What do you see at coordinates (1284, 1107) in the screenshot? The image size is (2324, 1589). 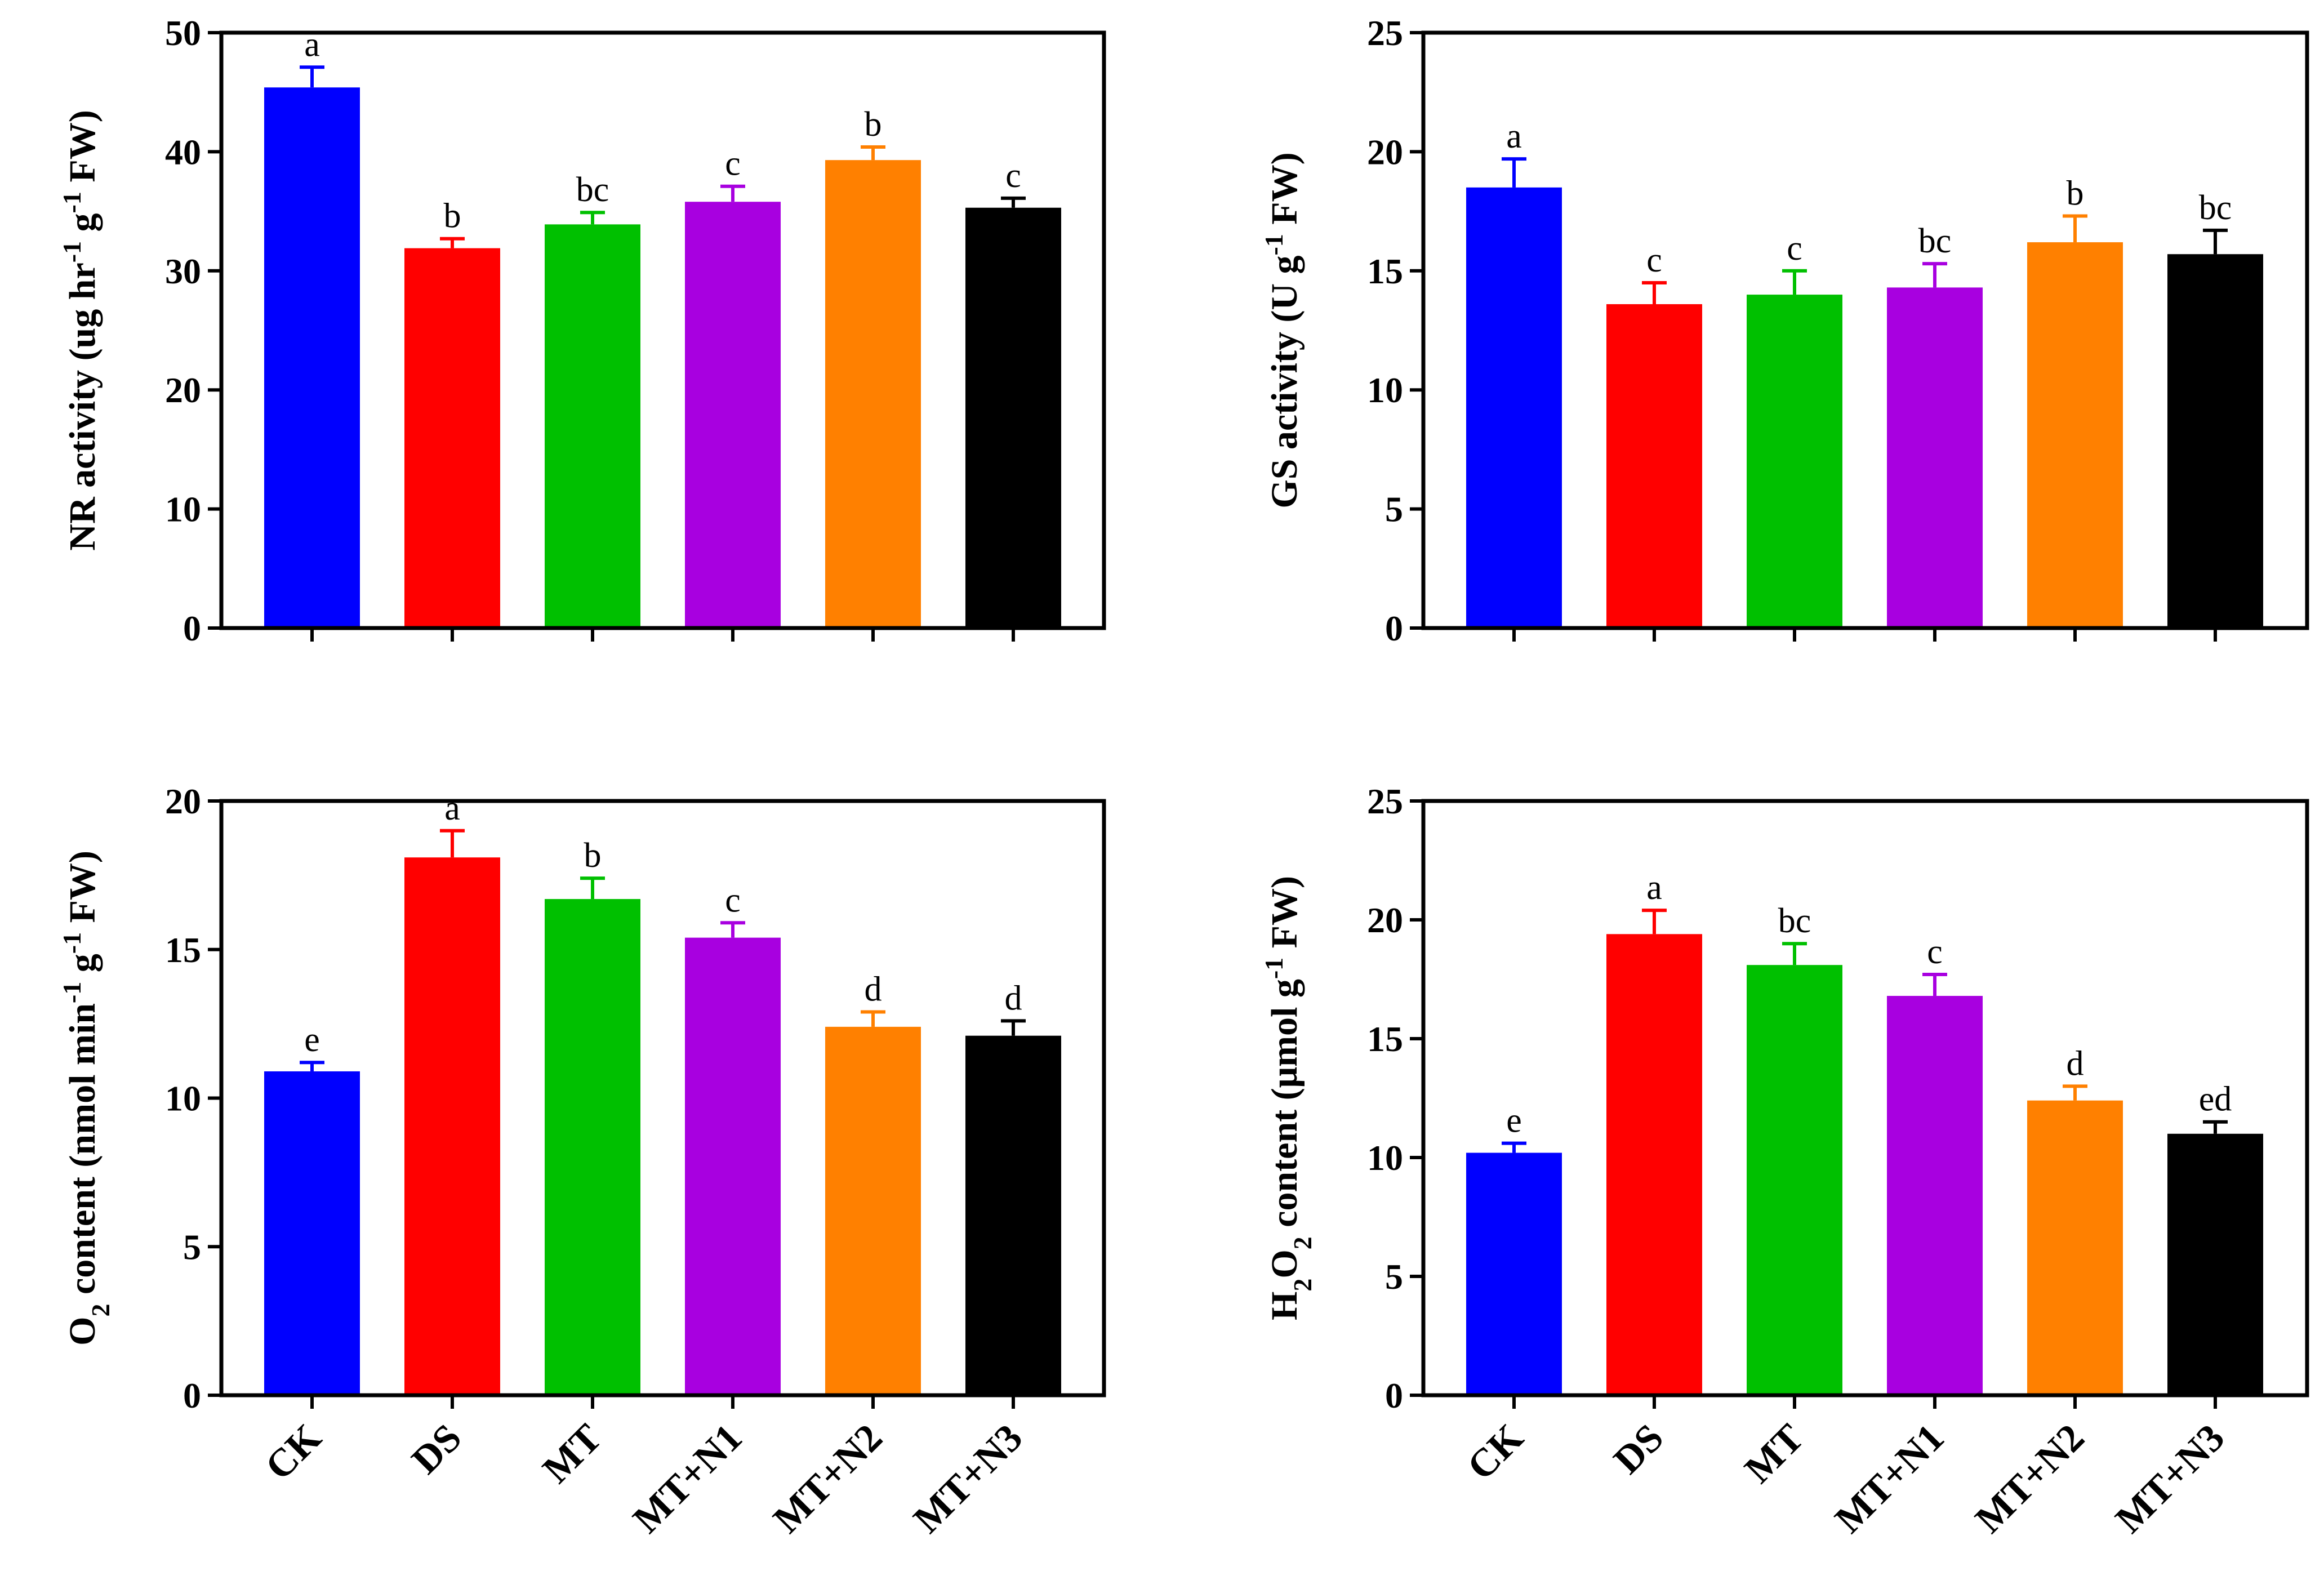 I see `y-axis-title-part: content (μmol g` at bounding box center [1284, 1107].